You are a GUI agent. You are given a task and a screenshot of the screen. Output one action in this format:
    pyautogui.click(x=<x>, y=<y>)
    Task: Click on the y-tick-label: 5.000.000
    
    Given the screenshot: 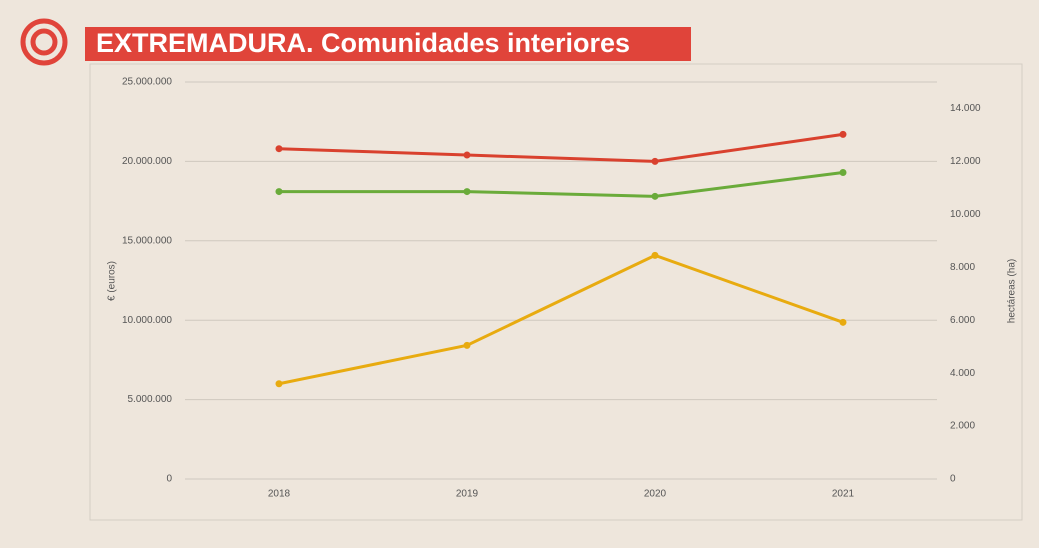 What is the action you would take?
    pyautogui.click(x=150, y=399)
    